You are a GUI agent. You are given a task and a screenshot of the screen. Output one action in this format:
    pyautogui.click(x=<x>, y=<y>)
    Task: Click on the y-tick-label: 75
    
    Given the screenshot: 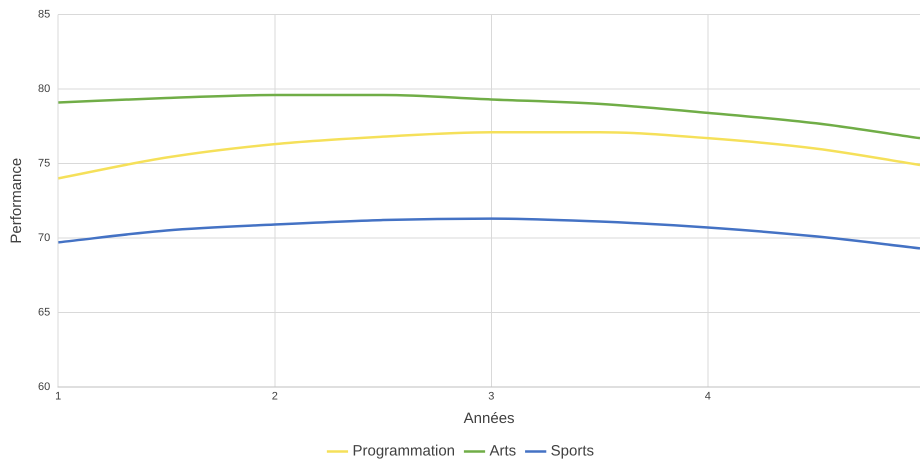 What is the action you would take?
    pyautogui.click(x=44, y=164)
    